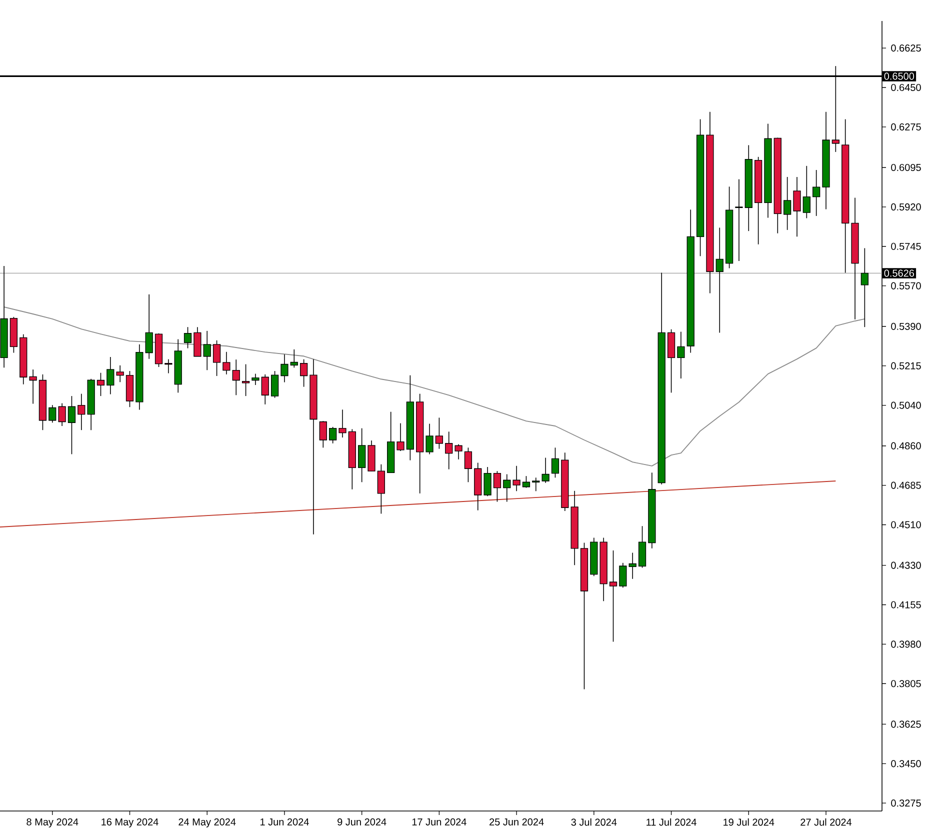 The height and width of the screenshot is (832, 940). What do you see at coordinates (906, 524) in the screenshot?
I see `y-tick-label: 0.4510` at bounding box center [906, 524].